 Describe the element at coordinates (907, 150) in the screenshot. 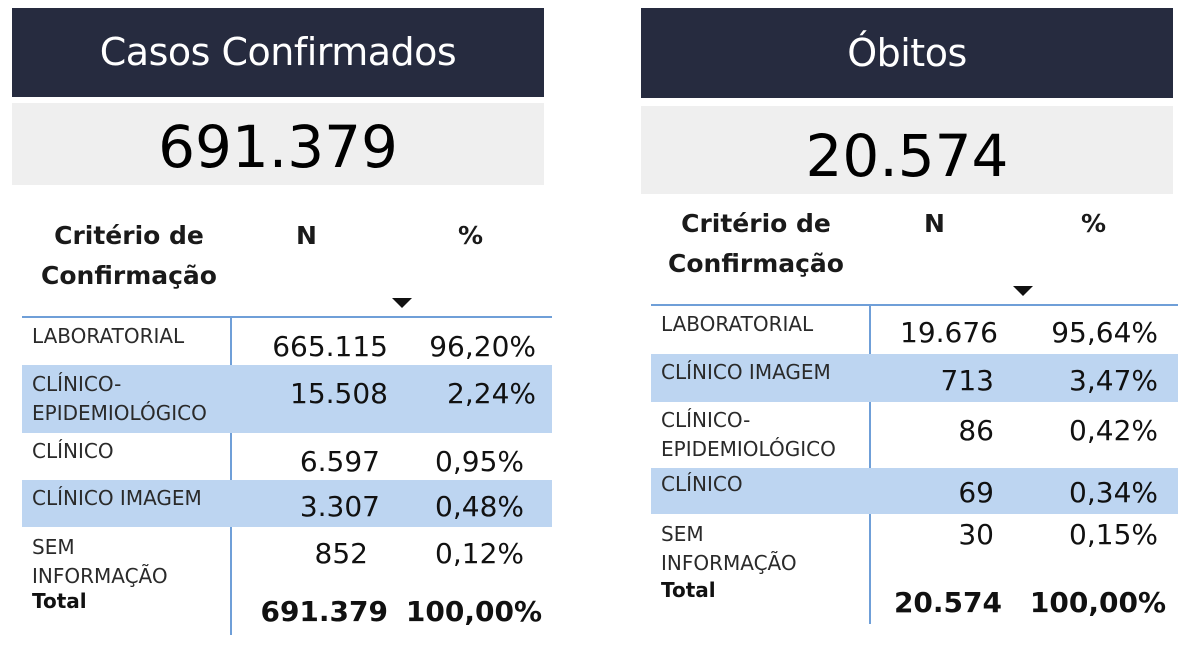

I see `obitos-total-card: 20.574` at that location.